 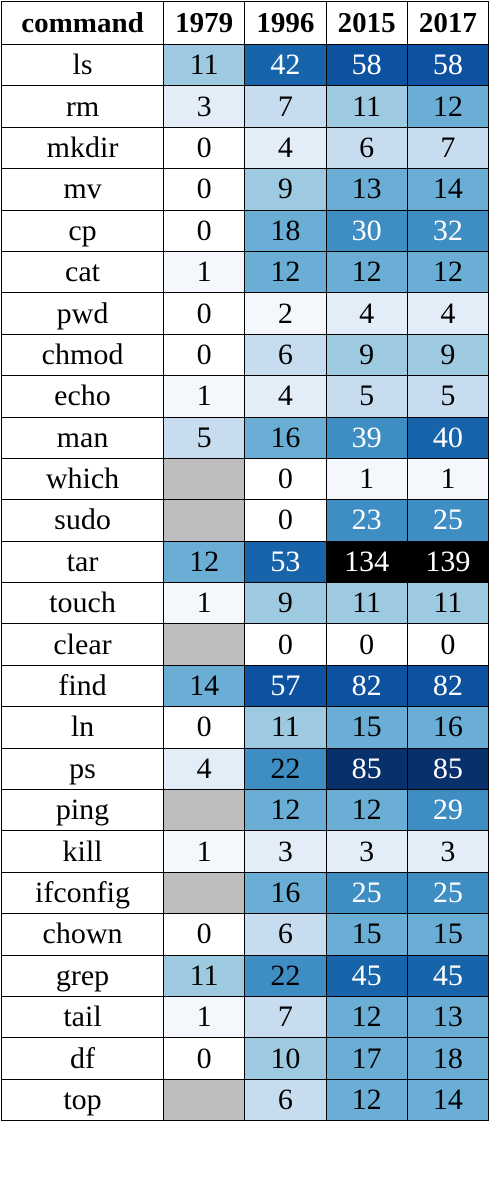 What do you see at coordinates (83, 851) in the screenshot?
I see `row-label-kill: kill` at bounding box center [83, 851].